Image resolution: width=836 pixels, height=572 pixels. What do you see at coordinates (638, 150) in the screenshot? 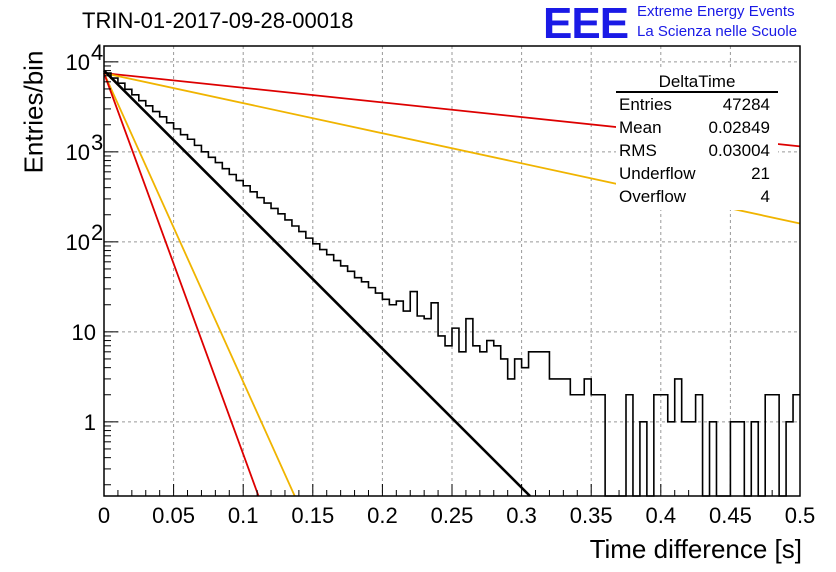
I see `stats-row-label: RMS` at bounding box center [638, 150].